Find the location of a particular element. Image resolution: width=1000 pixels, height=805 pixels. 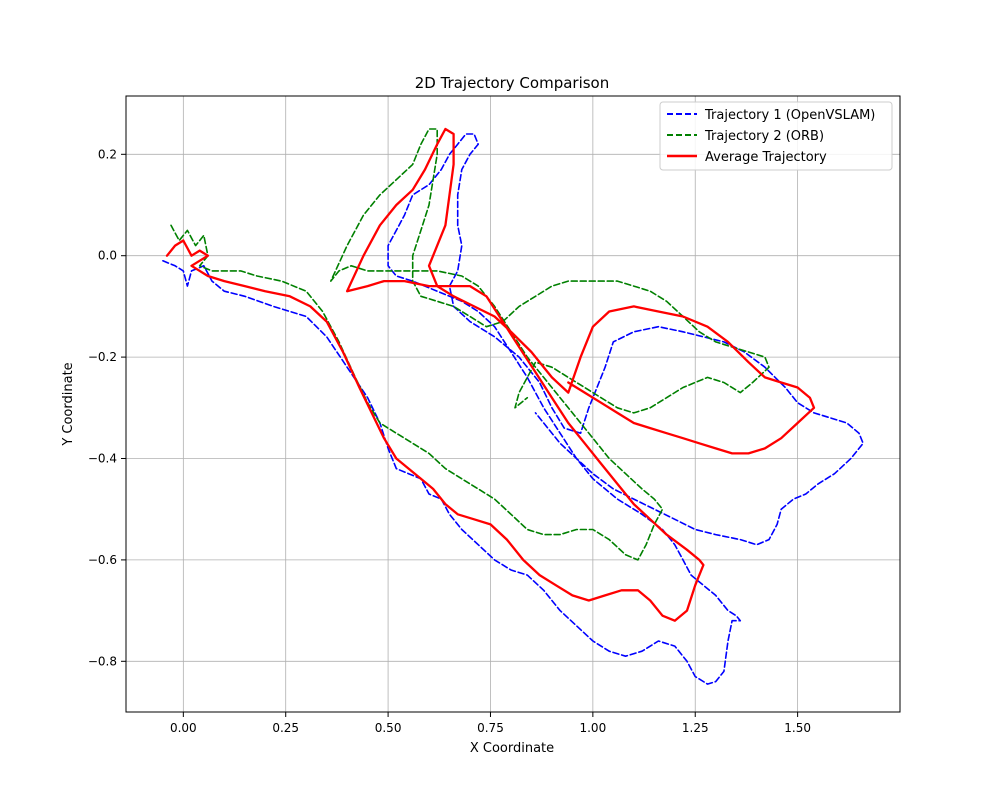

y-tick-label: 0.2 is located at coordinates (107, 154).